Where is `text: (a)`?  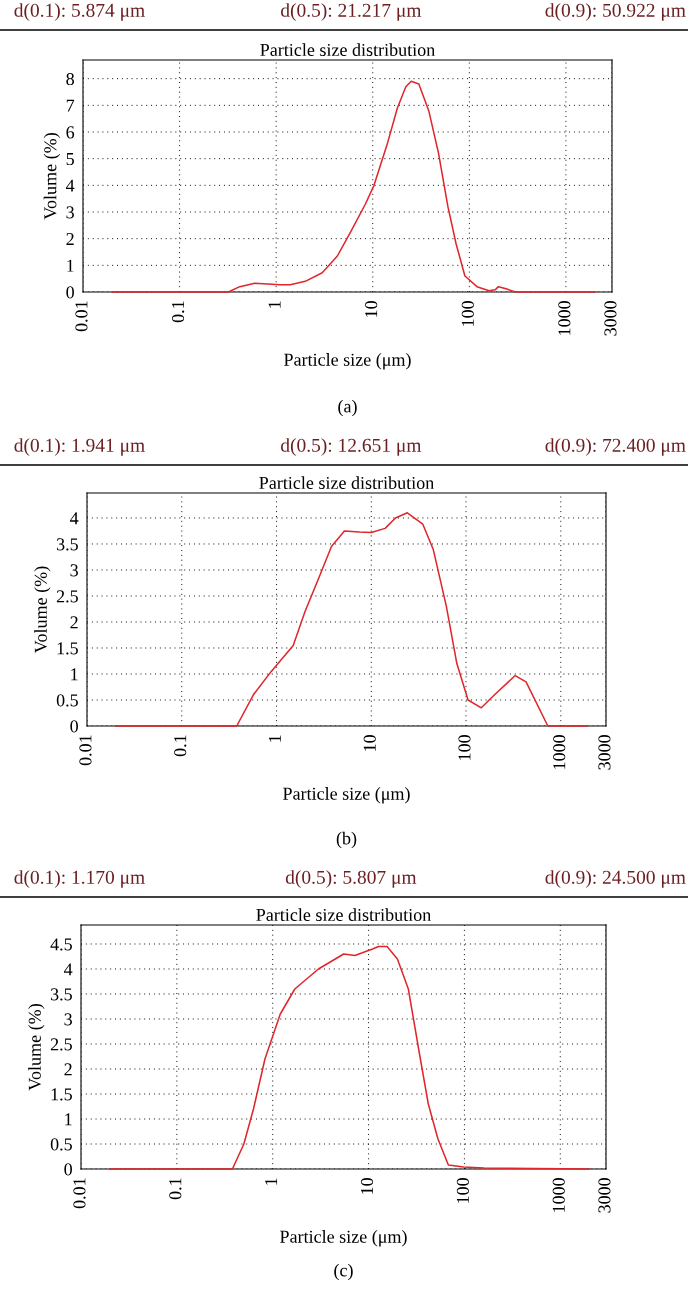 text: (a) is located at coordinates (347, 408).